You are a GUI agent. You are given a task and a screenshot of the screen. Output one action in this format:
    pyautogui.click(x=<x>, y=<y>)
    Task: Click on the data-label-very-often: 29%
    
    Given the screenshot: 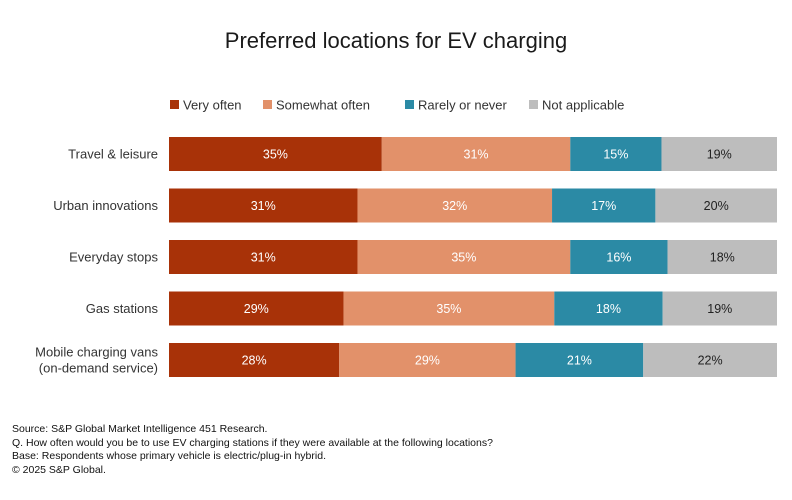 What is the action you would take?
    pyautogui.click(x=256, y=309)
    